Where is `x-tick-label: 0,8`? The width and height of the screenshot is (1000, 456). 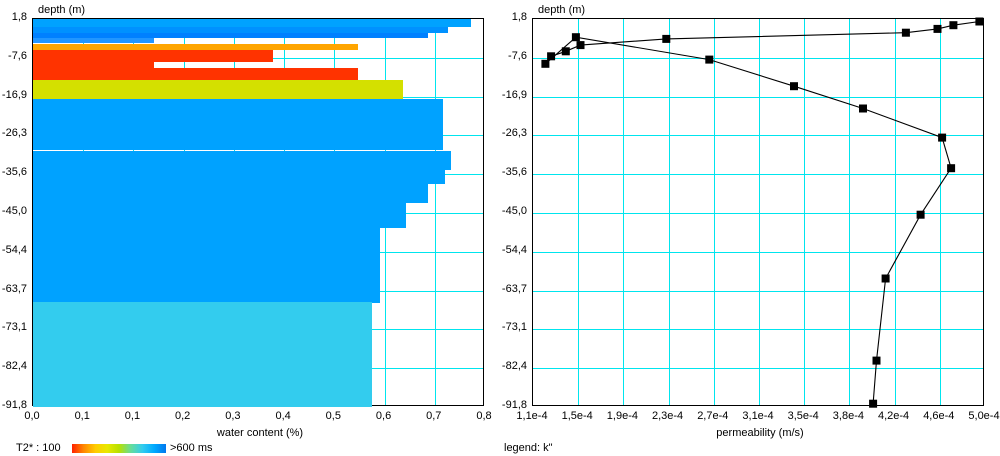
x-tick-label: 0,8 is located at coordinates (484, 416).